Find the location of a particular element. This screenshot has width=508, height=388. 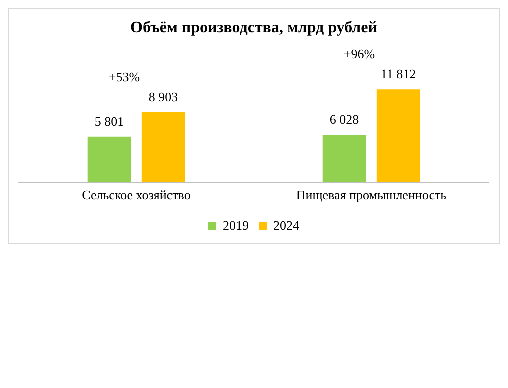

x-tick-label: Сельское хозяйство is located at coordinates (136, 195).